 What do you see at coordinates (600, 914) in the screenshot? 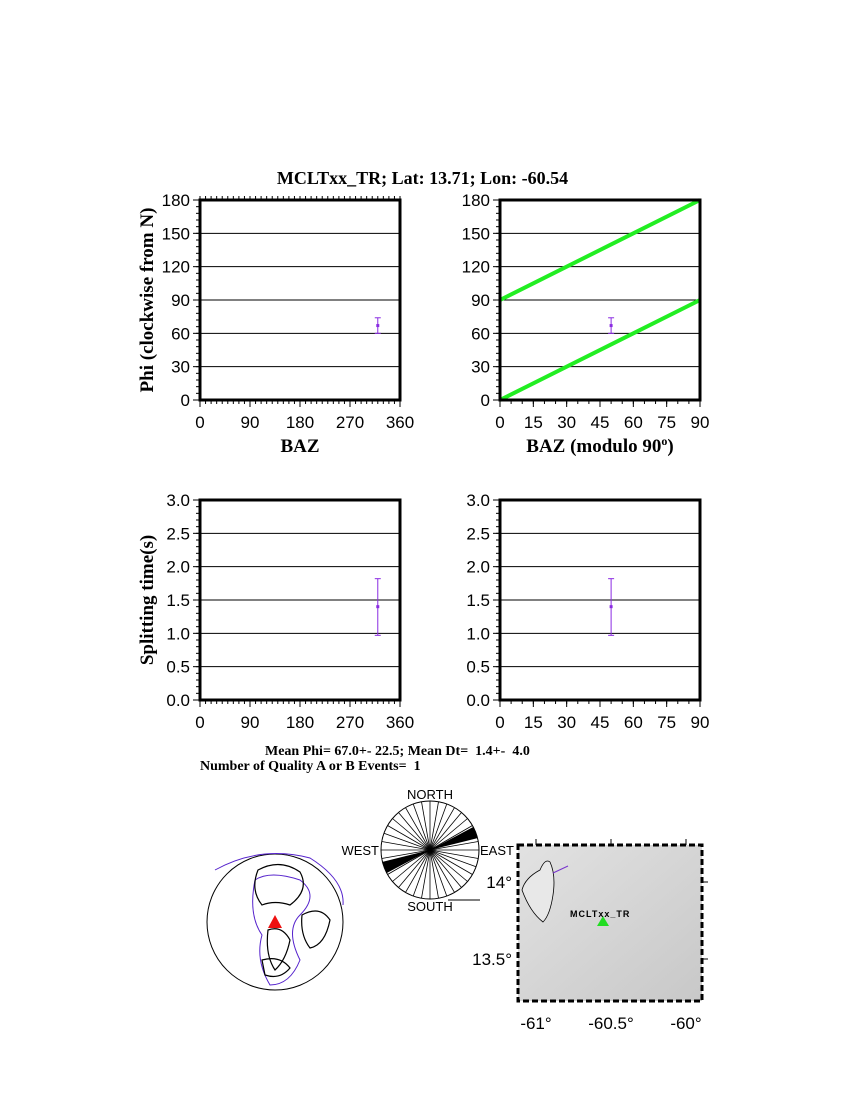
I see `station-label: MCLTxx_TR` at bounding box center [600, 914].